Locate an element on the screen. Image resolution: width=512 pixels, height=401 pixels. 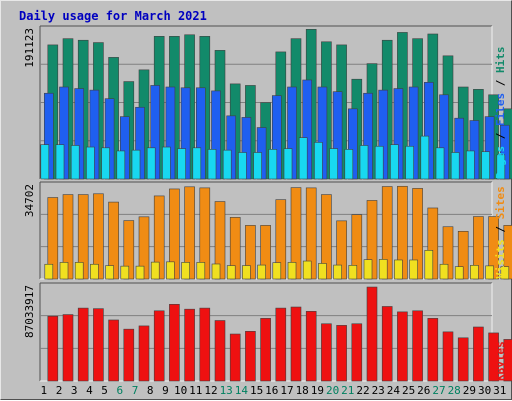
day-label-25: 25 is located at coordinates (408, 390).